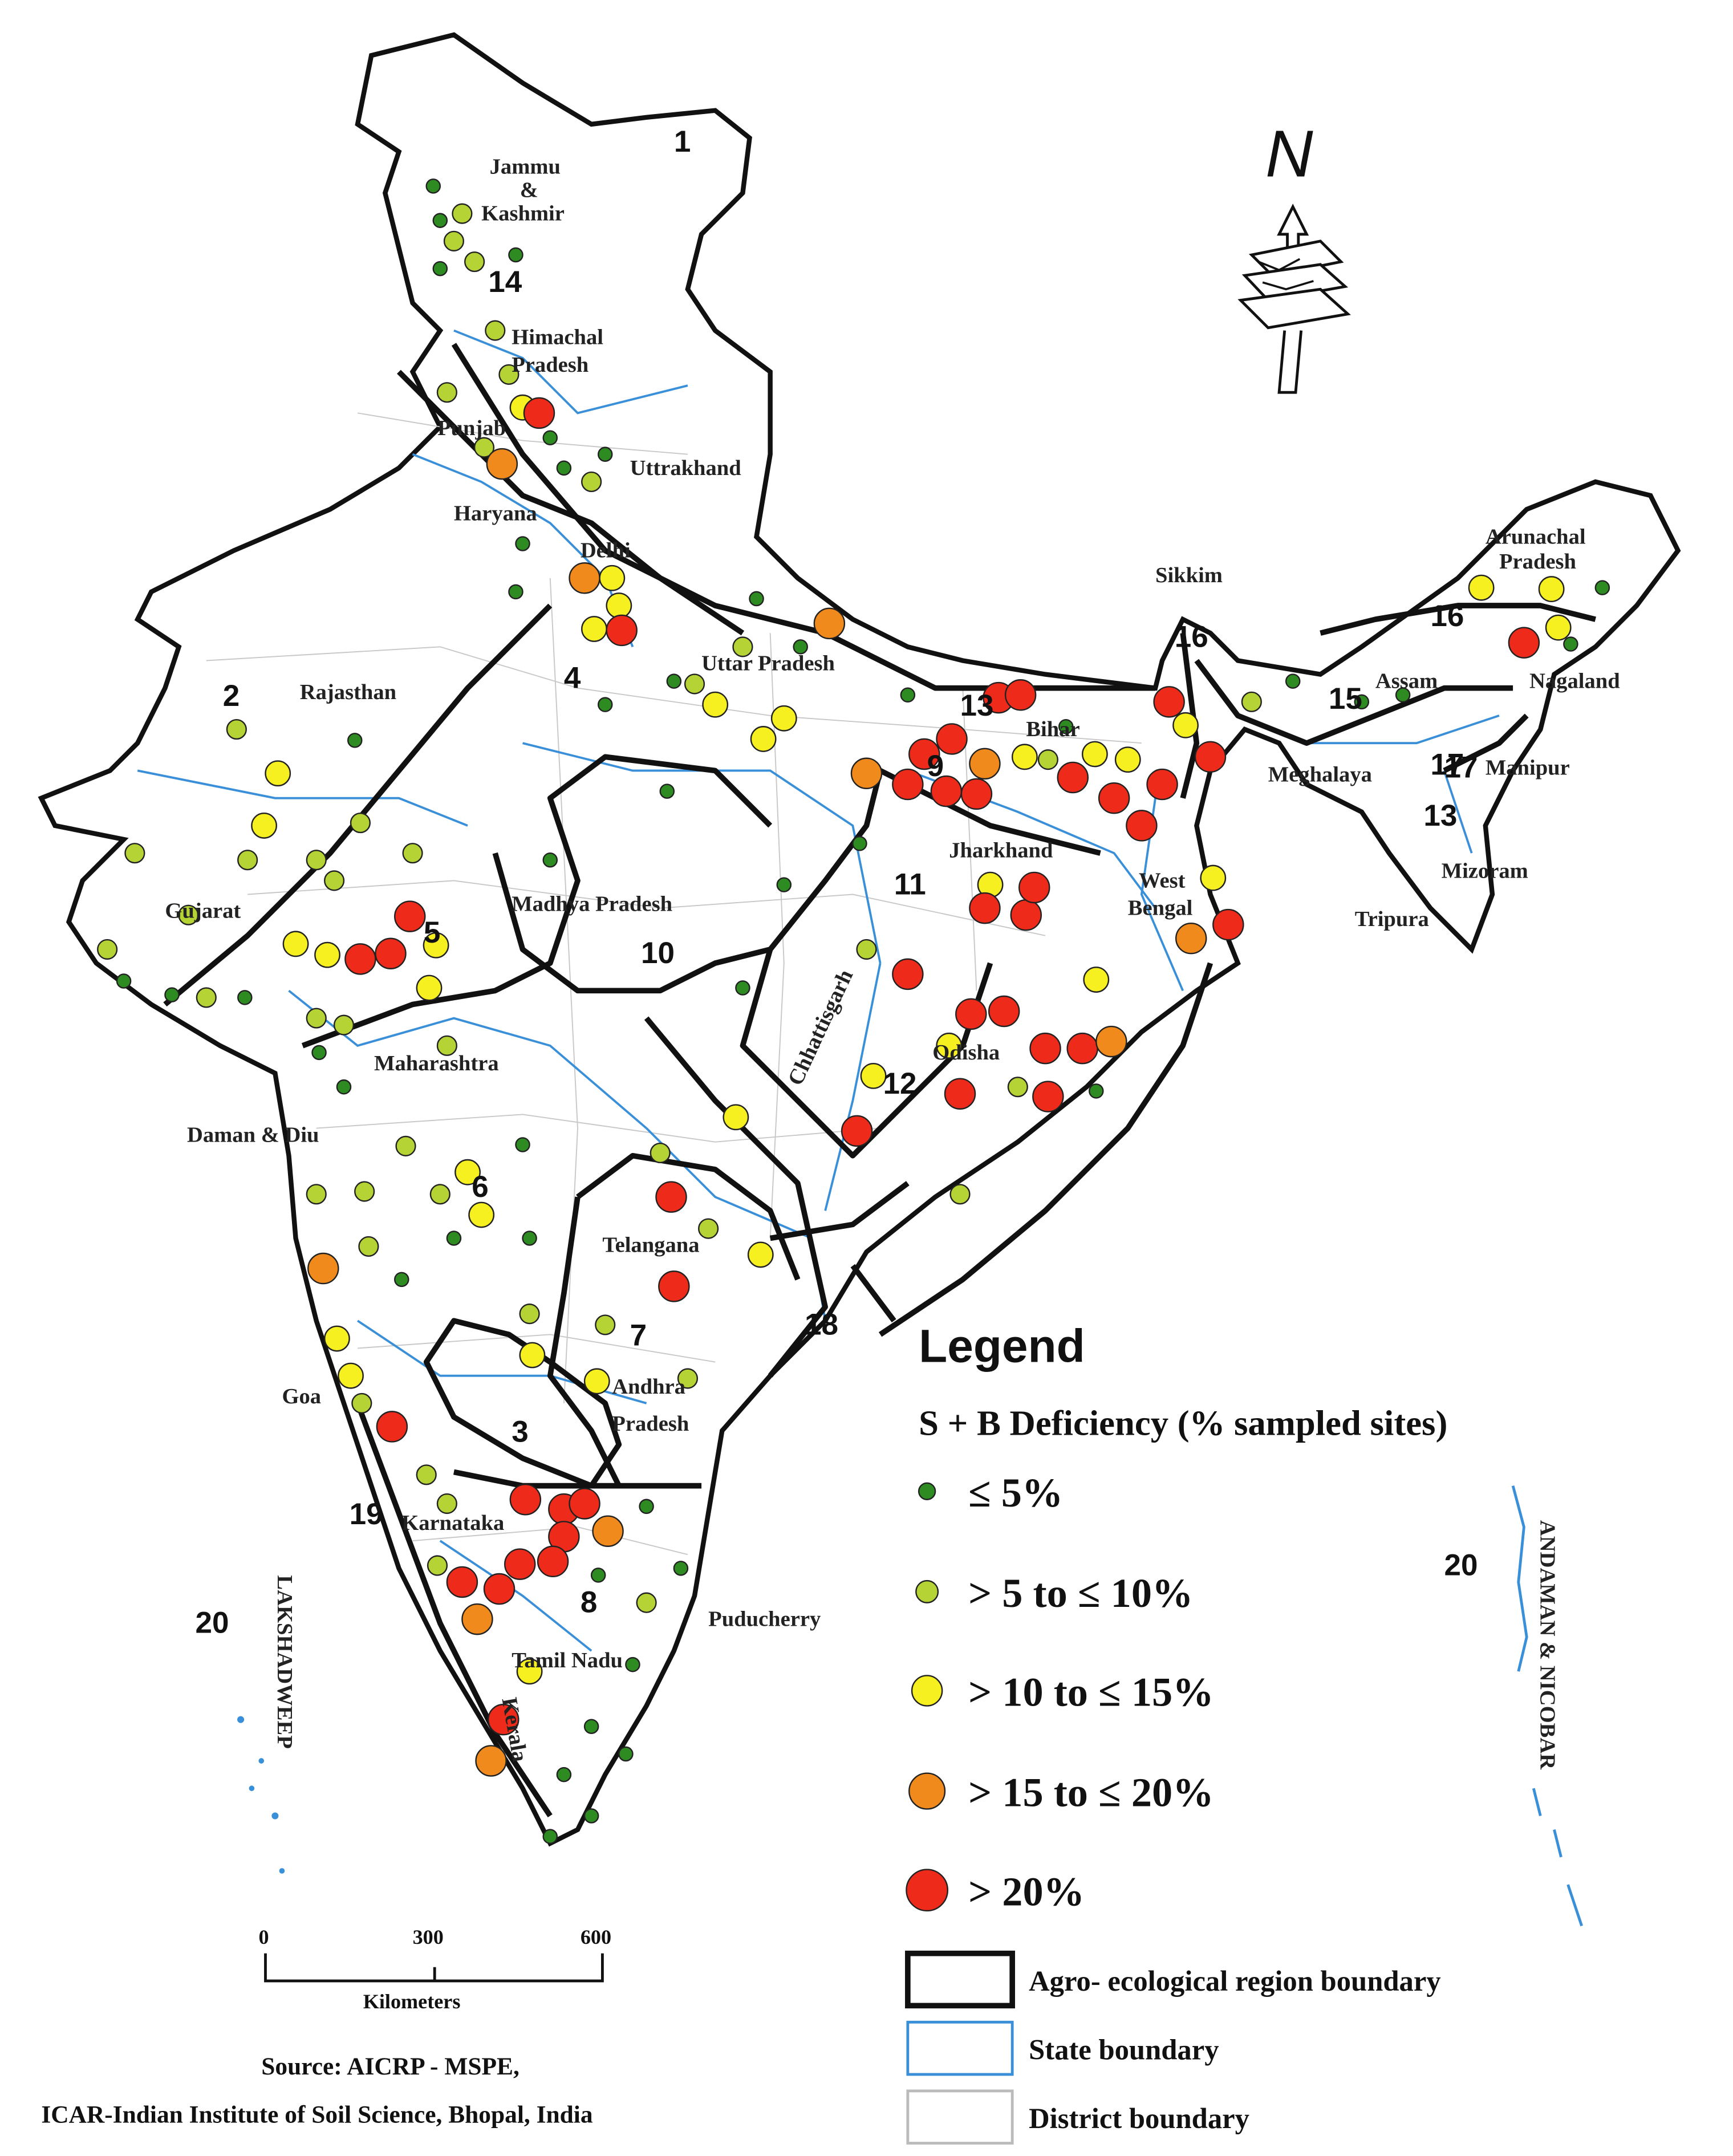  What do you see at coordinates (910, 885) in the screenshot?
I see `region-number: 11` at bounding box center [910, 885].